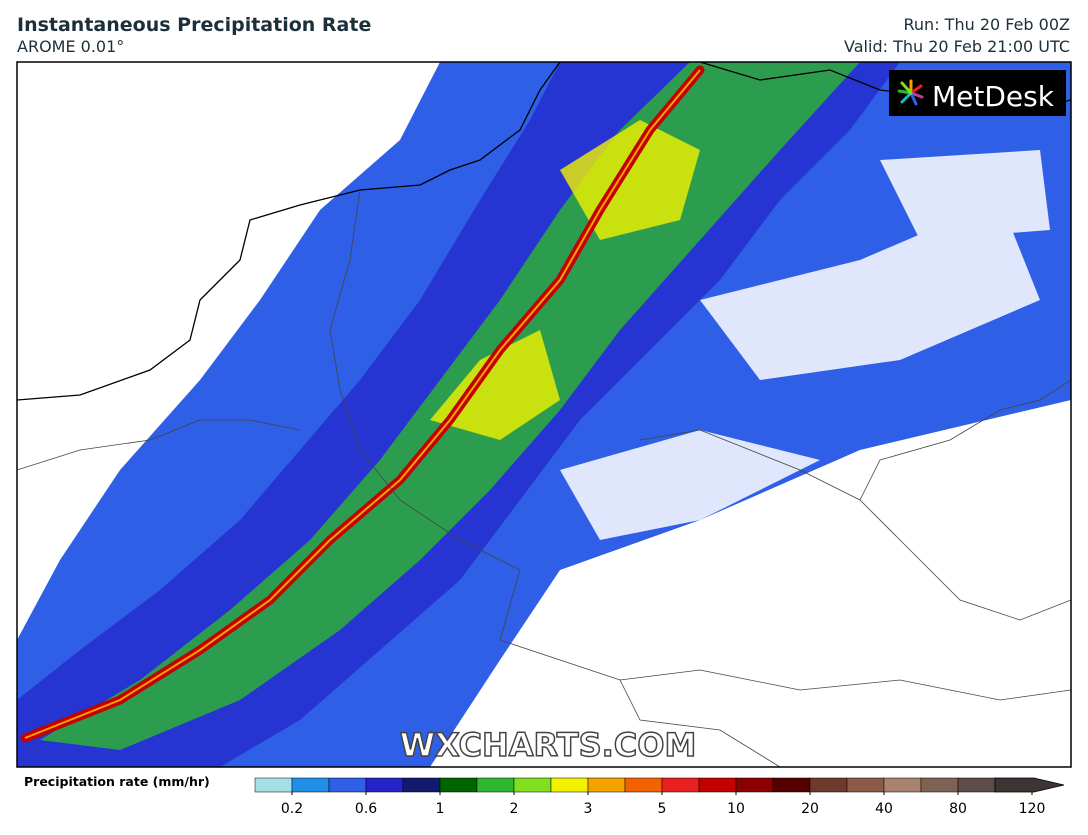 Image resolution: width=1088 pixels, height=835 pixels. I want to click on colorbar-tick-label: 10, so click(736, 809).